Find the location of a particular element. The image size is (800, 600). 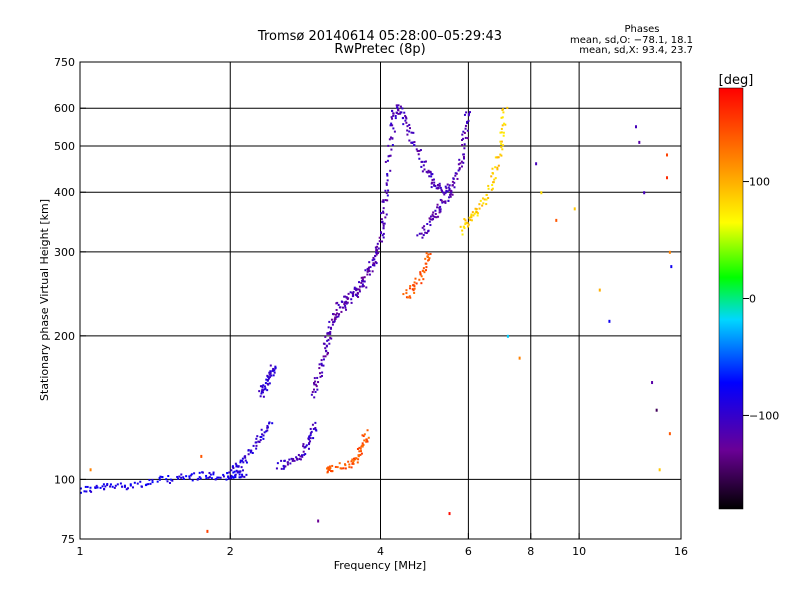

y-tick-label: 500 is located at coordinates (64, 146).